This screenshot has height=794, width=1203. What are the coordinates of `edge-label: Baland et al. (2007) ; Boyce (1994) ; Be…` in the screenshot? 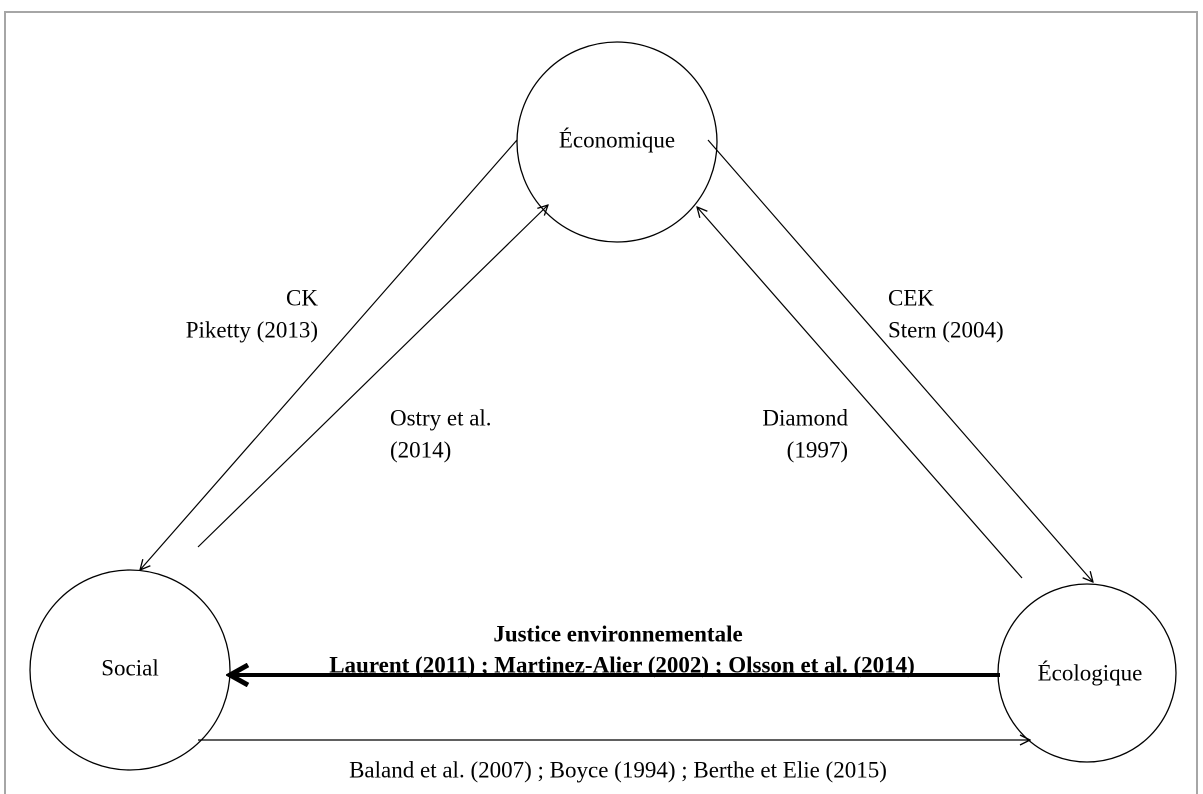 It's located at (618, 769).